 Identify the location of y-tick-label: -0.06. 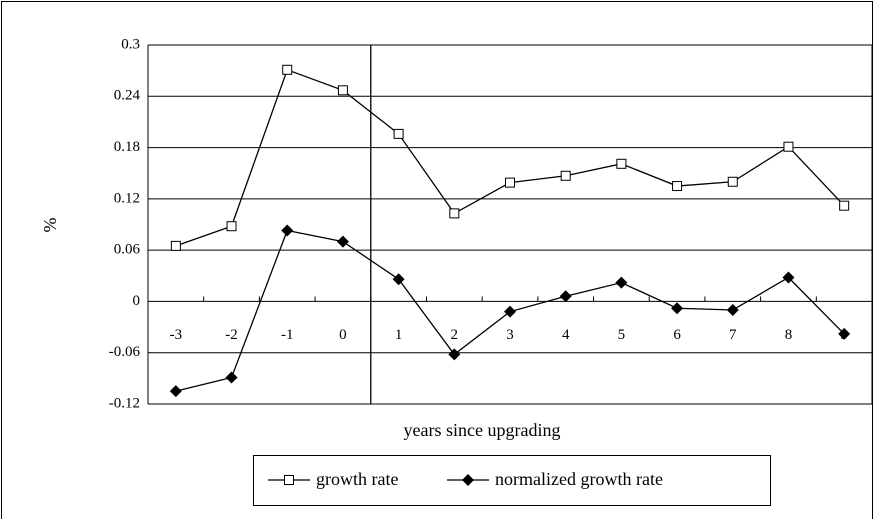
(125, 352).